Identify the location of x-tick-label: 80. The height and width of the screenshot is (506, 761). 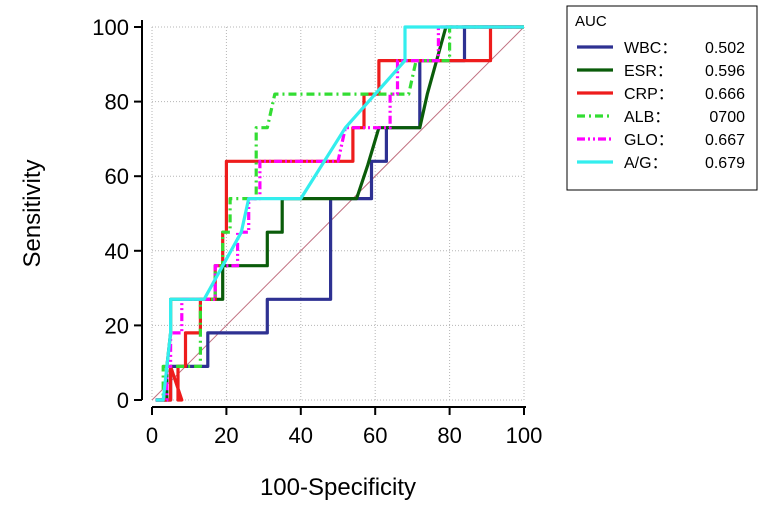
(449, 435).